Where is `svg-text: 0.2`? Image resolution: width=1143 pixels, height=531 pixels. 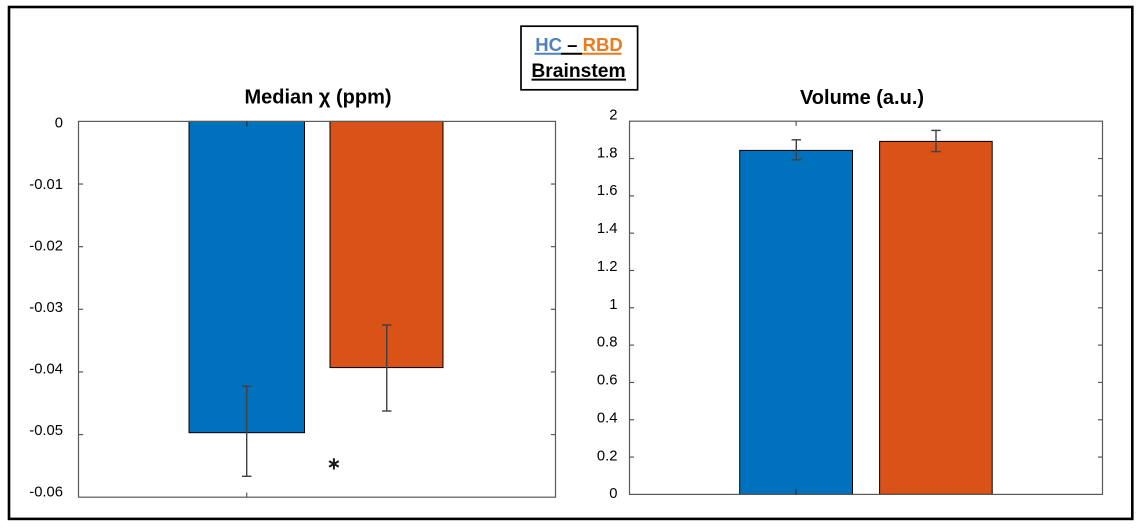
svg-text: 0.2 is located at coordinates (607, 456).